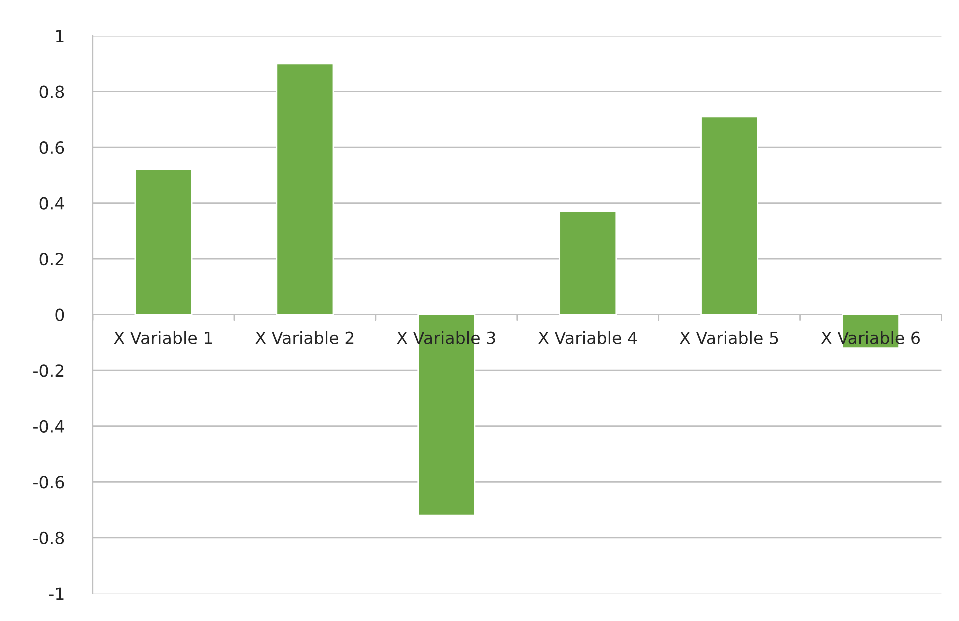  Describe the element at coordinates (60, 315) in the screenshot. I see `y-tick-label: 0` at that location.